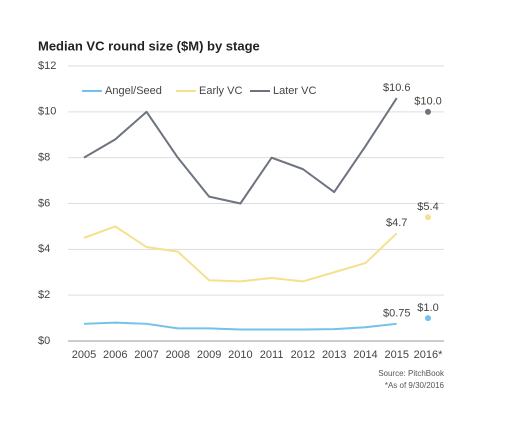 This screenshot has height=426, width=508. What do you see at coordinates (146, 355) in the screenshot?
I see `x-tick-label: 2007` at bounding box center [146, 355].